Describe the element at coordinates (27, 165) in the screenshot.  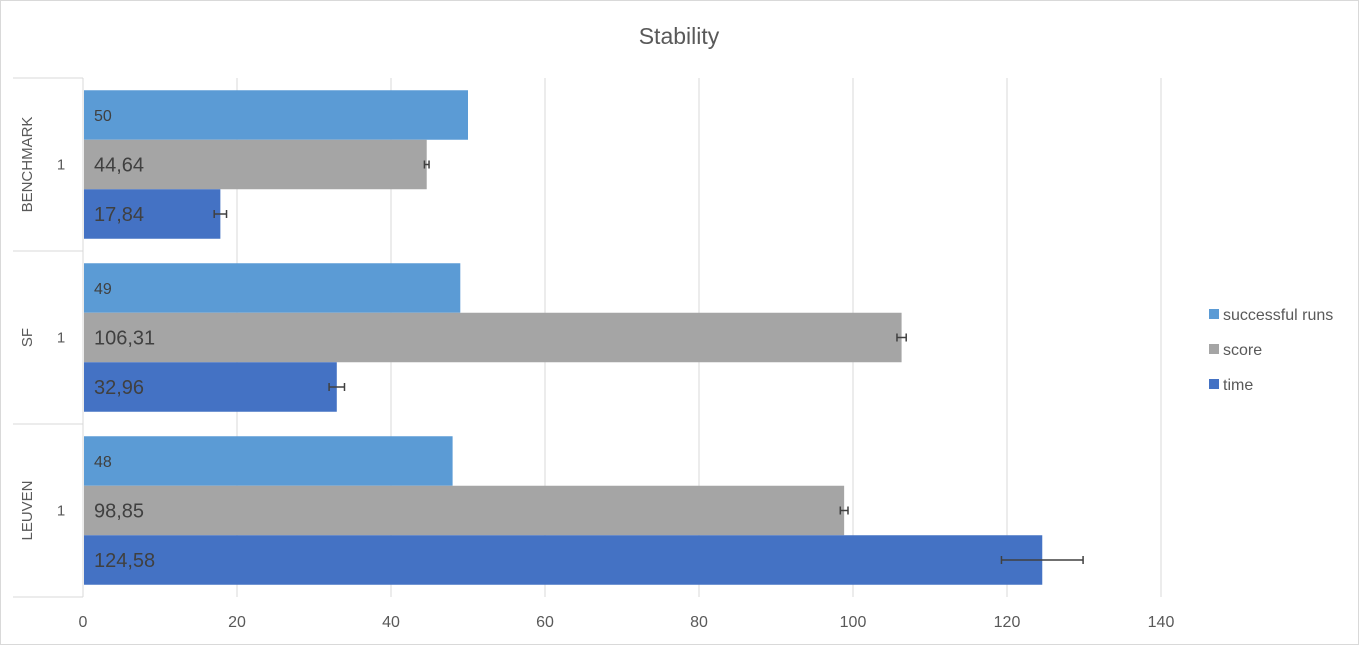
I see `category-group-label: BENCHMARK` at that location.